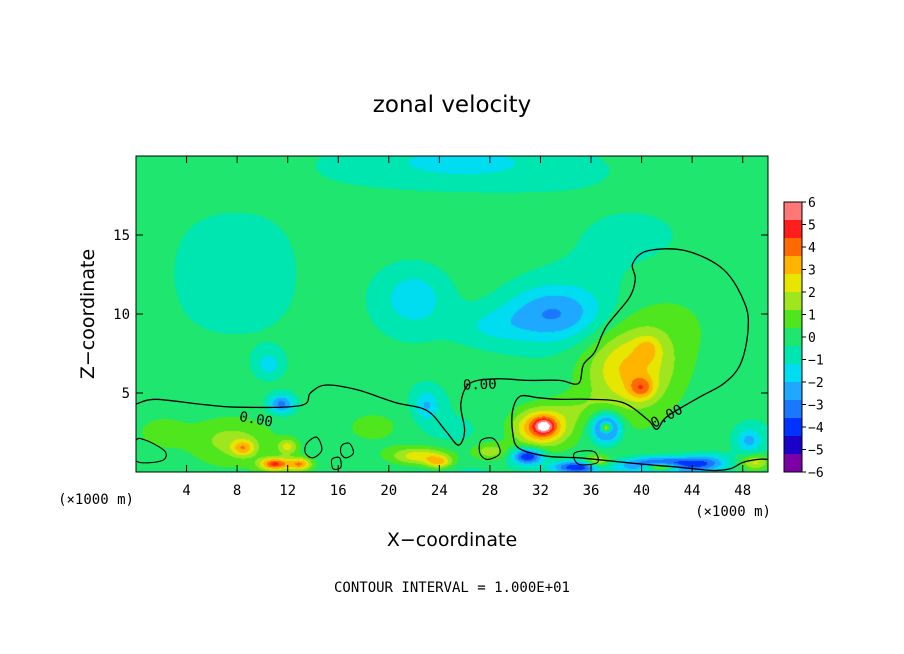 Image resolution: width=904 pixels, height=654 pixels. What do you see at coordinates (452, 540) in the screenshot?
I see `x-axis-title: X−coordinate` at bounding box center [452, 540].